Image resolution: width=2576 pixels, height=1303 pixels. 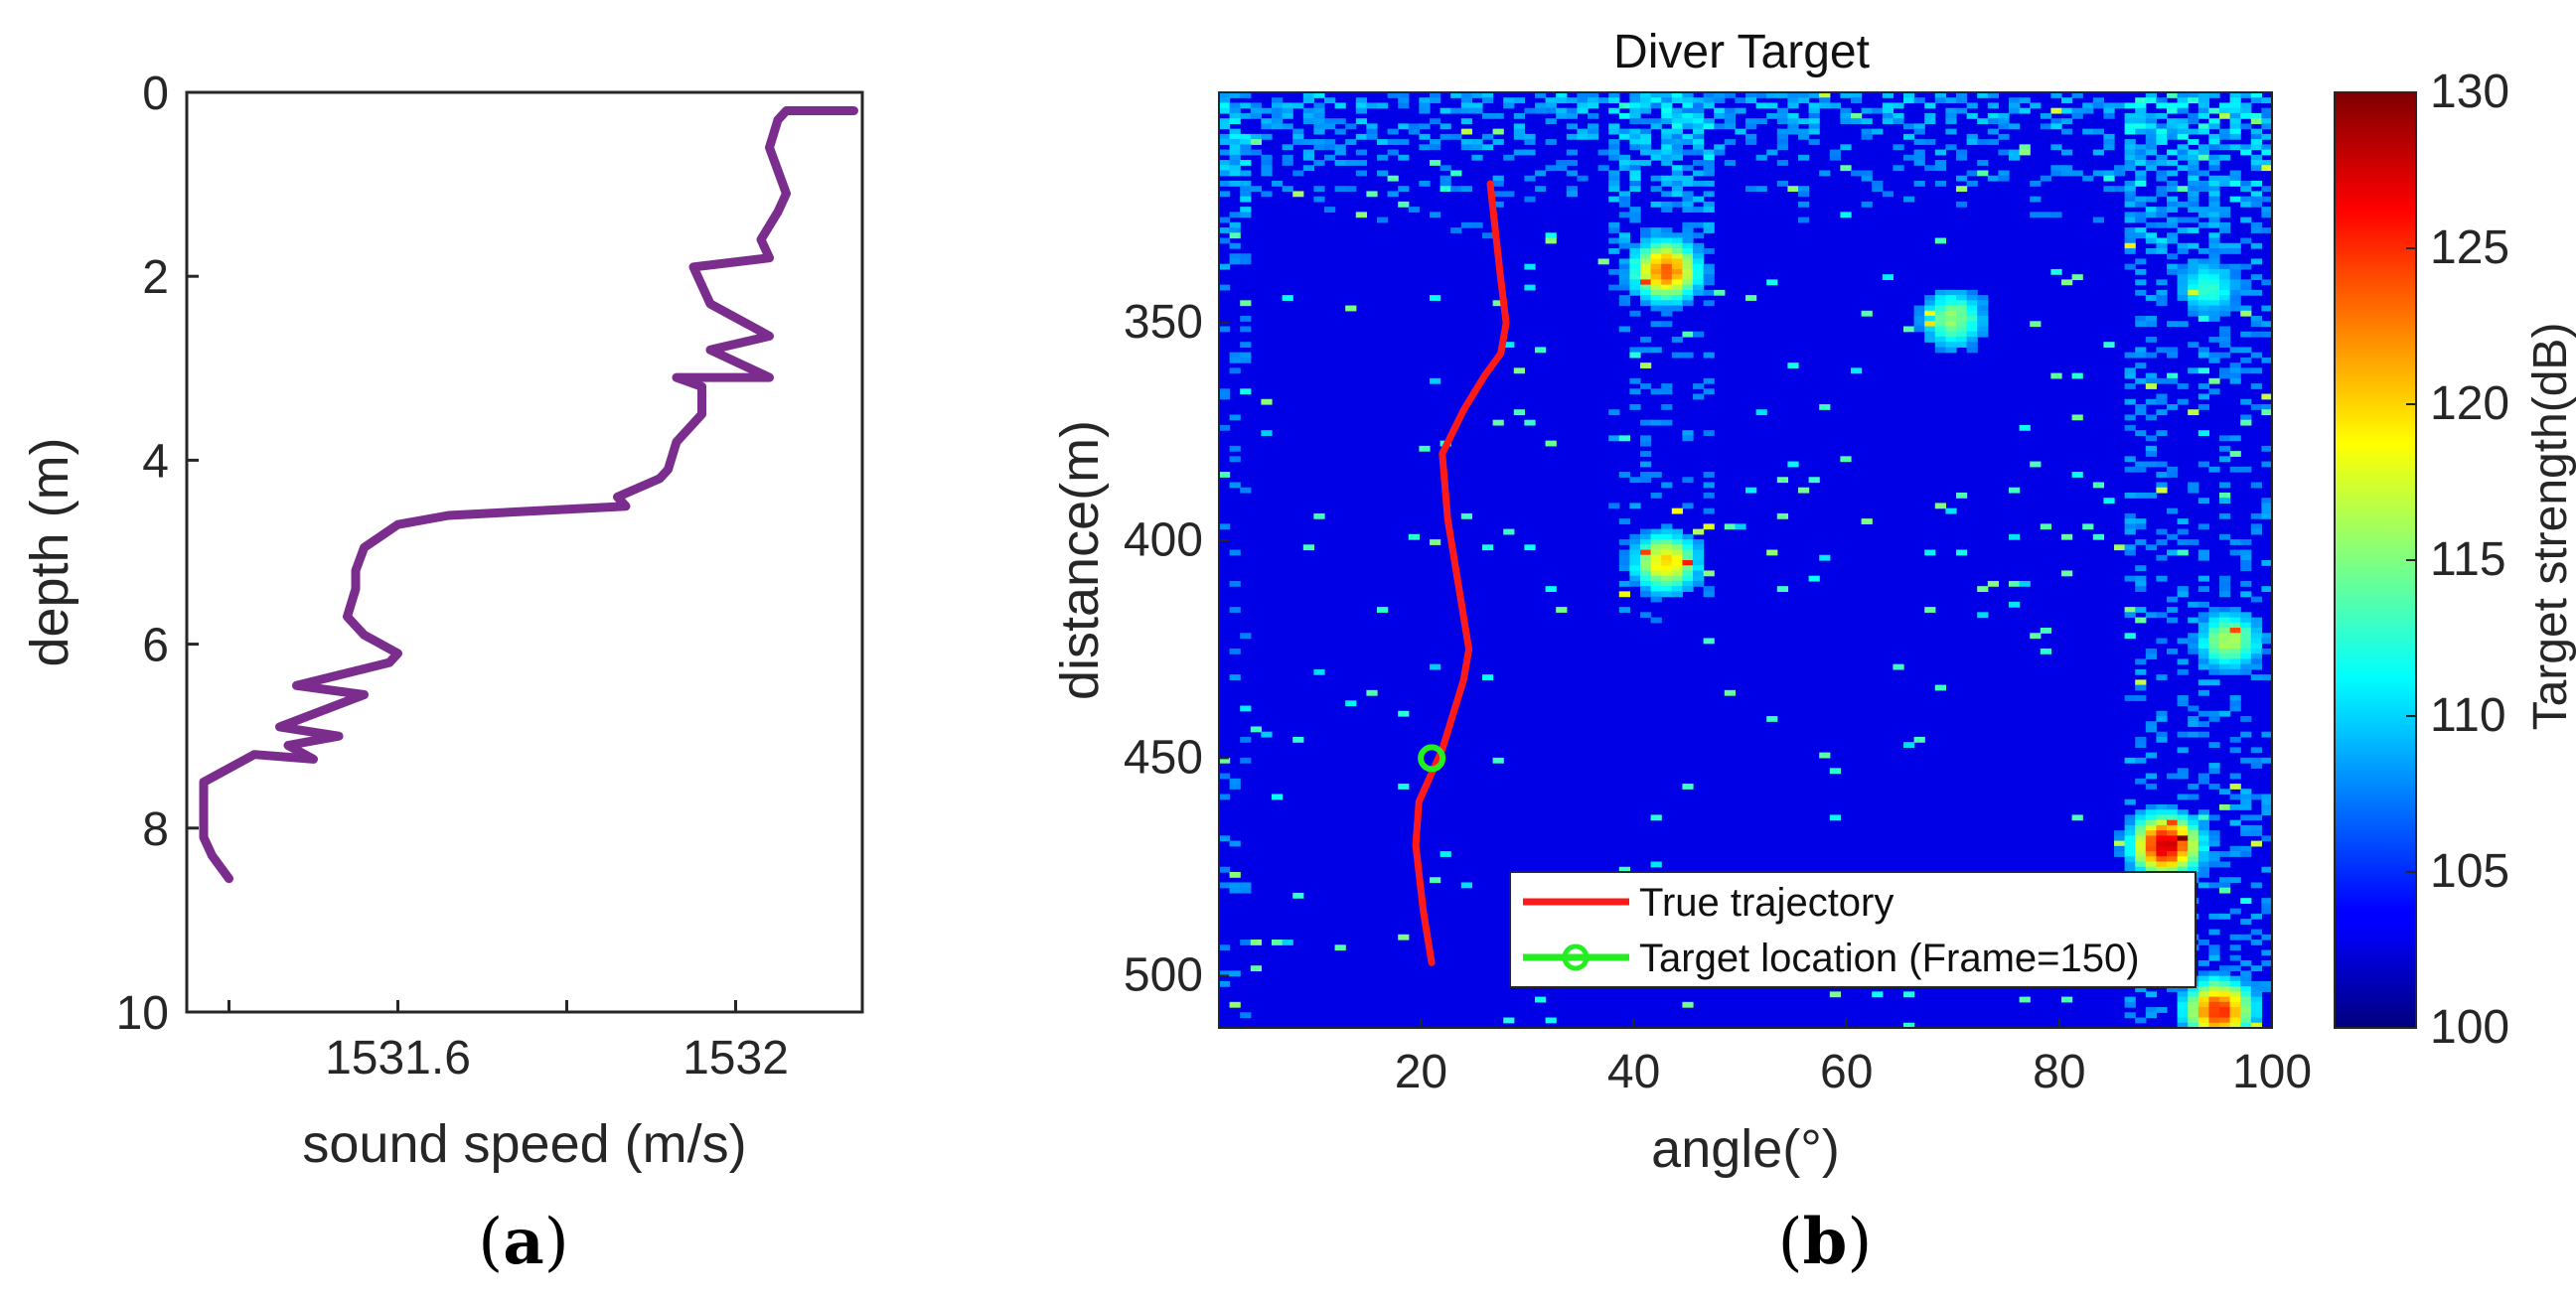 I want to click on colorbar-label: Target strength(dB), so click(x=2550, y=527).